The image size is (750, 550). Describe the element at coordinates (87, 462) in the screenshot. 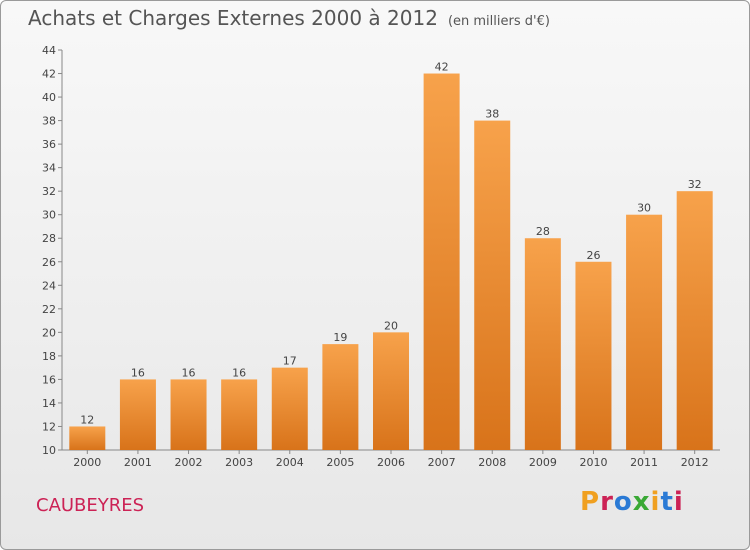

I see `x-tick-label-2000: 2000` at that location.